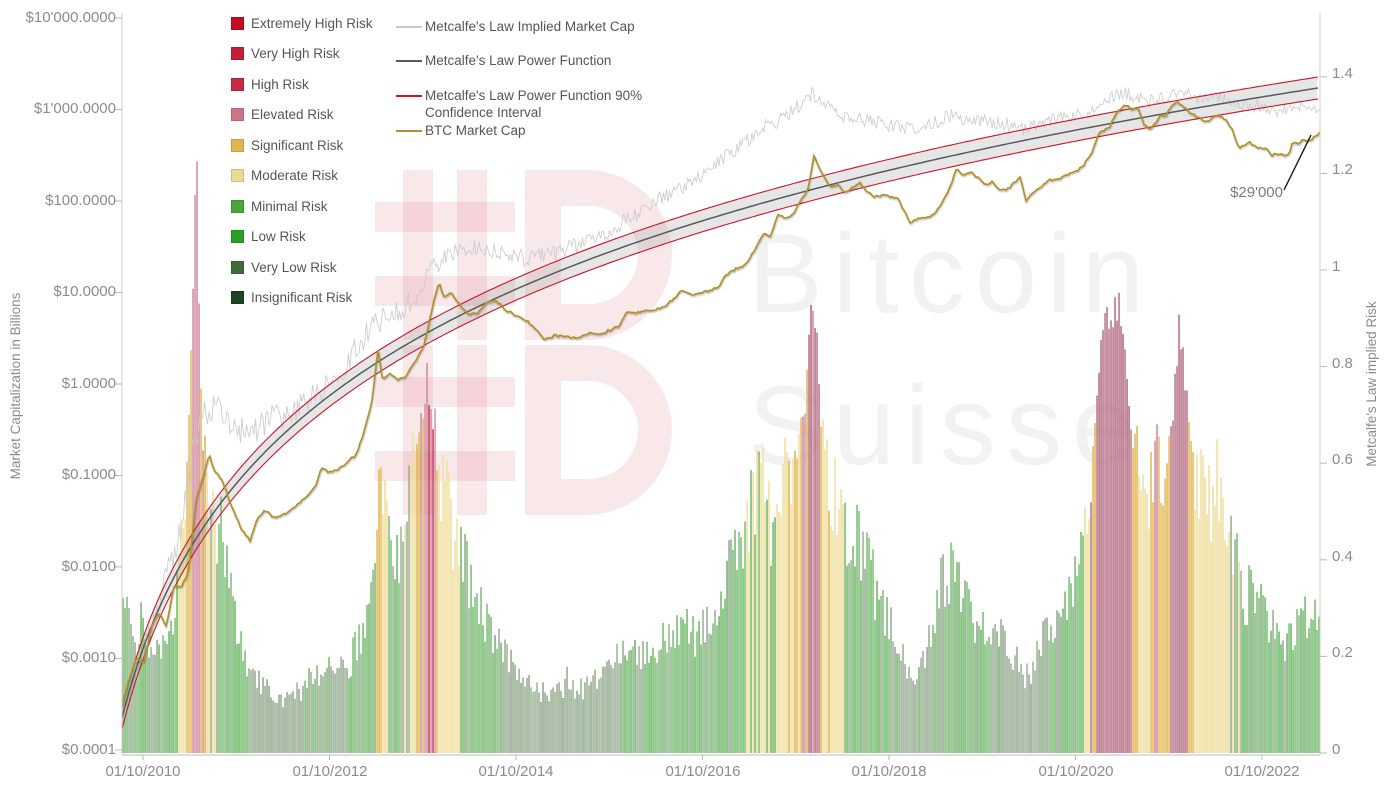 This screenshot has height=796, width=1390. Describe the element at coordinates (237, 23) in the screenshot. I see `extremely-high-risk-swatch-icon` at that location.